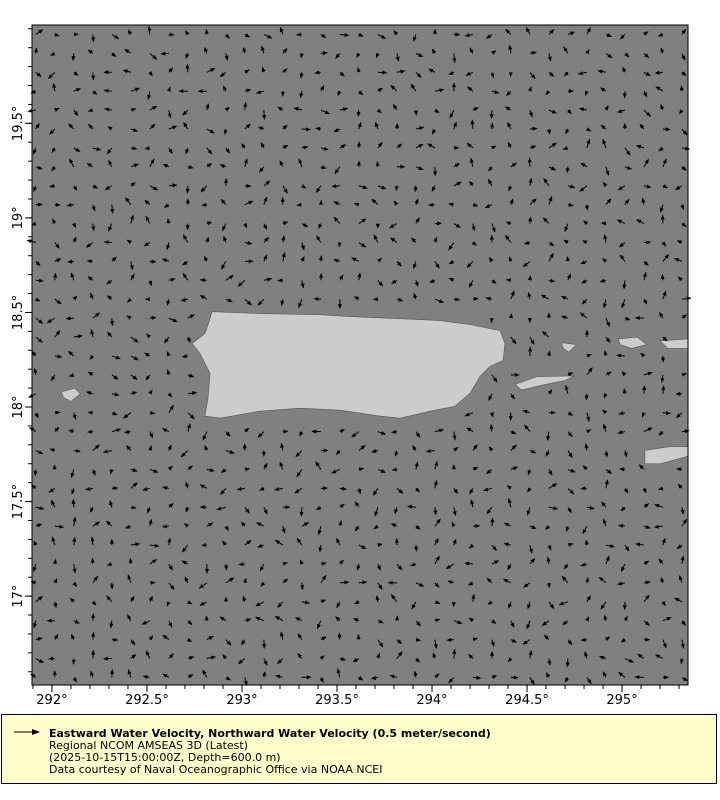  I want to click on x-tick-label: 292°, so click(51, 700).